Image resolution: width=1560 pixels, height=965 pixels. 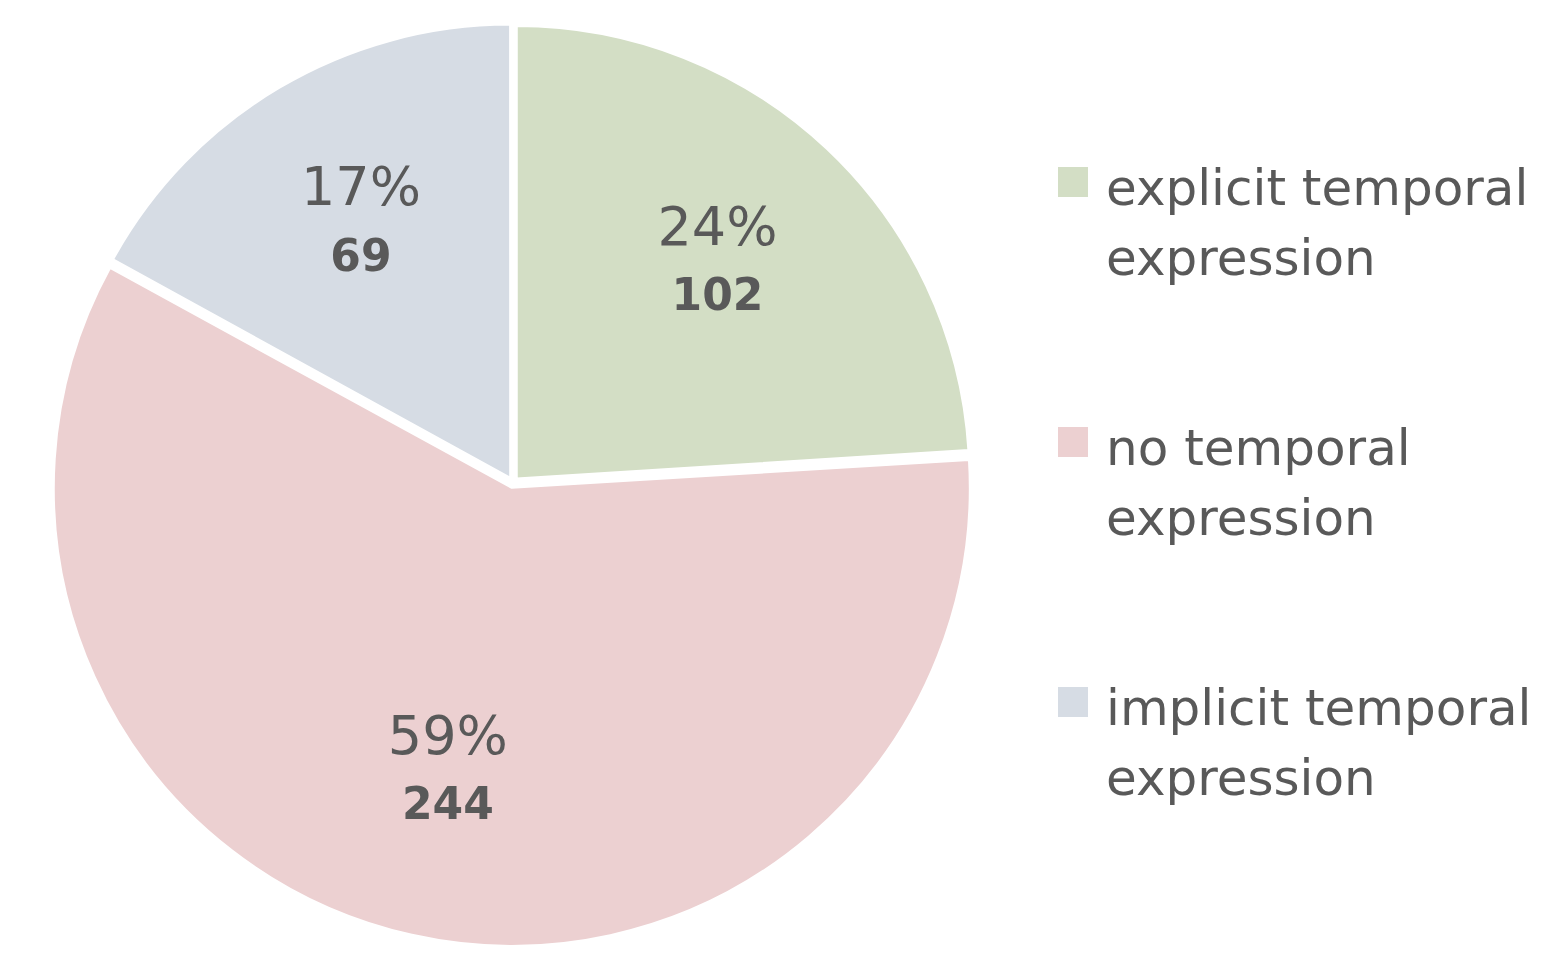 I want to click on data-label: 17% 69, so click(x=360, y=218).